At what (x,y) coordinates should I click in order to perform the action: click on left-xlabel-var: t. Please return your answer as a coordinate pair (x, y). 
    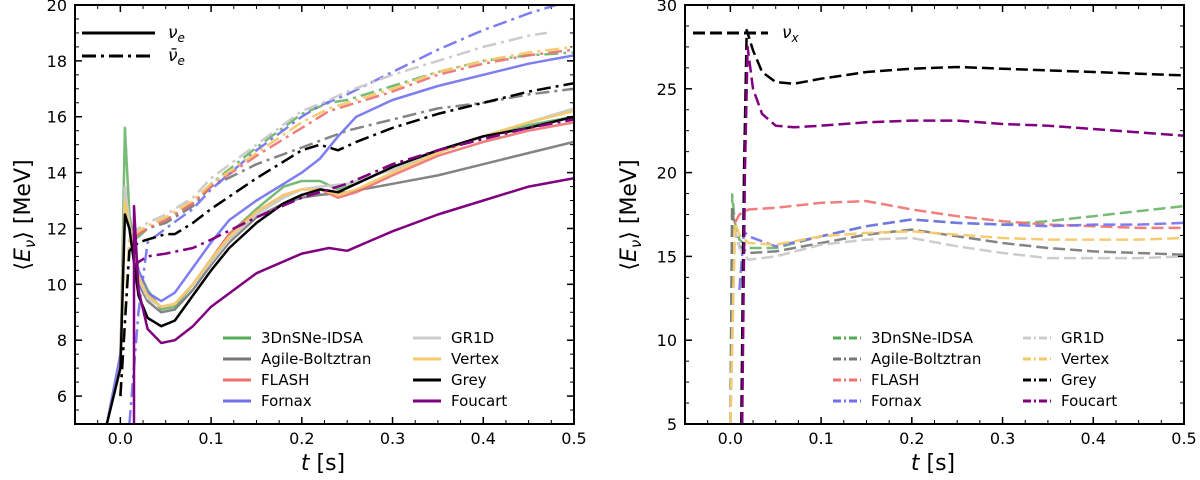
    Looking at the image, I should click on (306, 463).